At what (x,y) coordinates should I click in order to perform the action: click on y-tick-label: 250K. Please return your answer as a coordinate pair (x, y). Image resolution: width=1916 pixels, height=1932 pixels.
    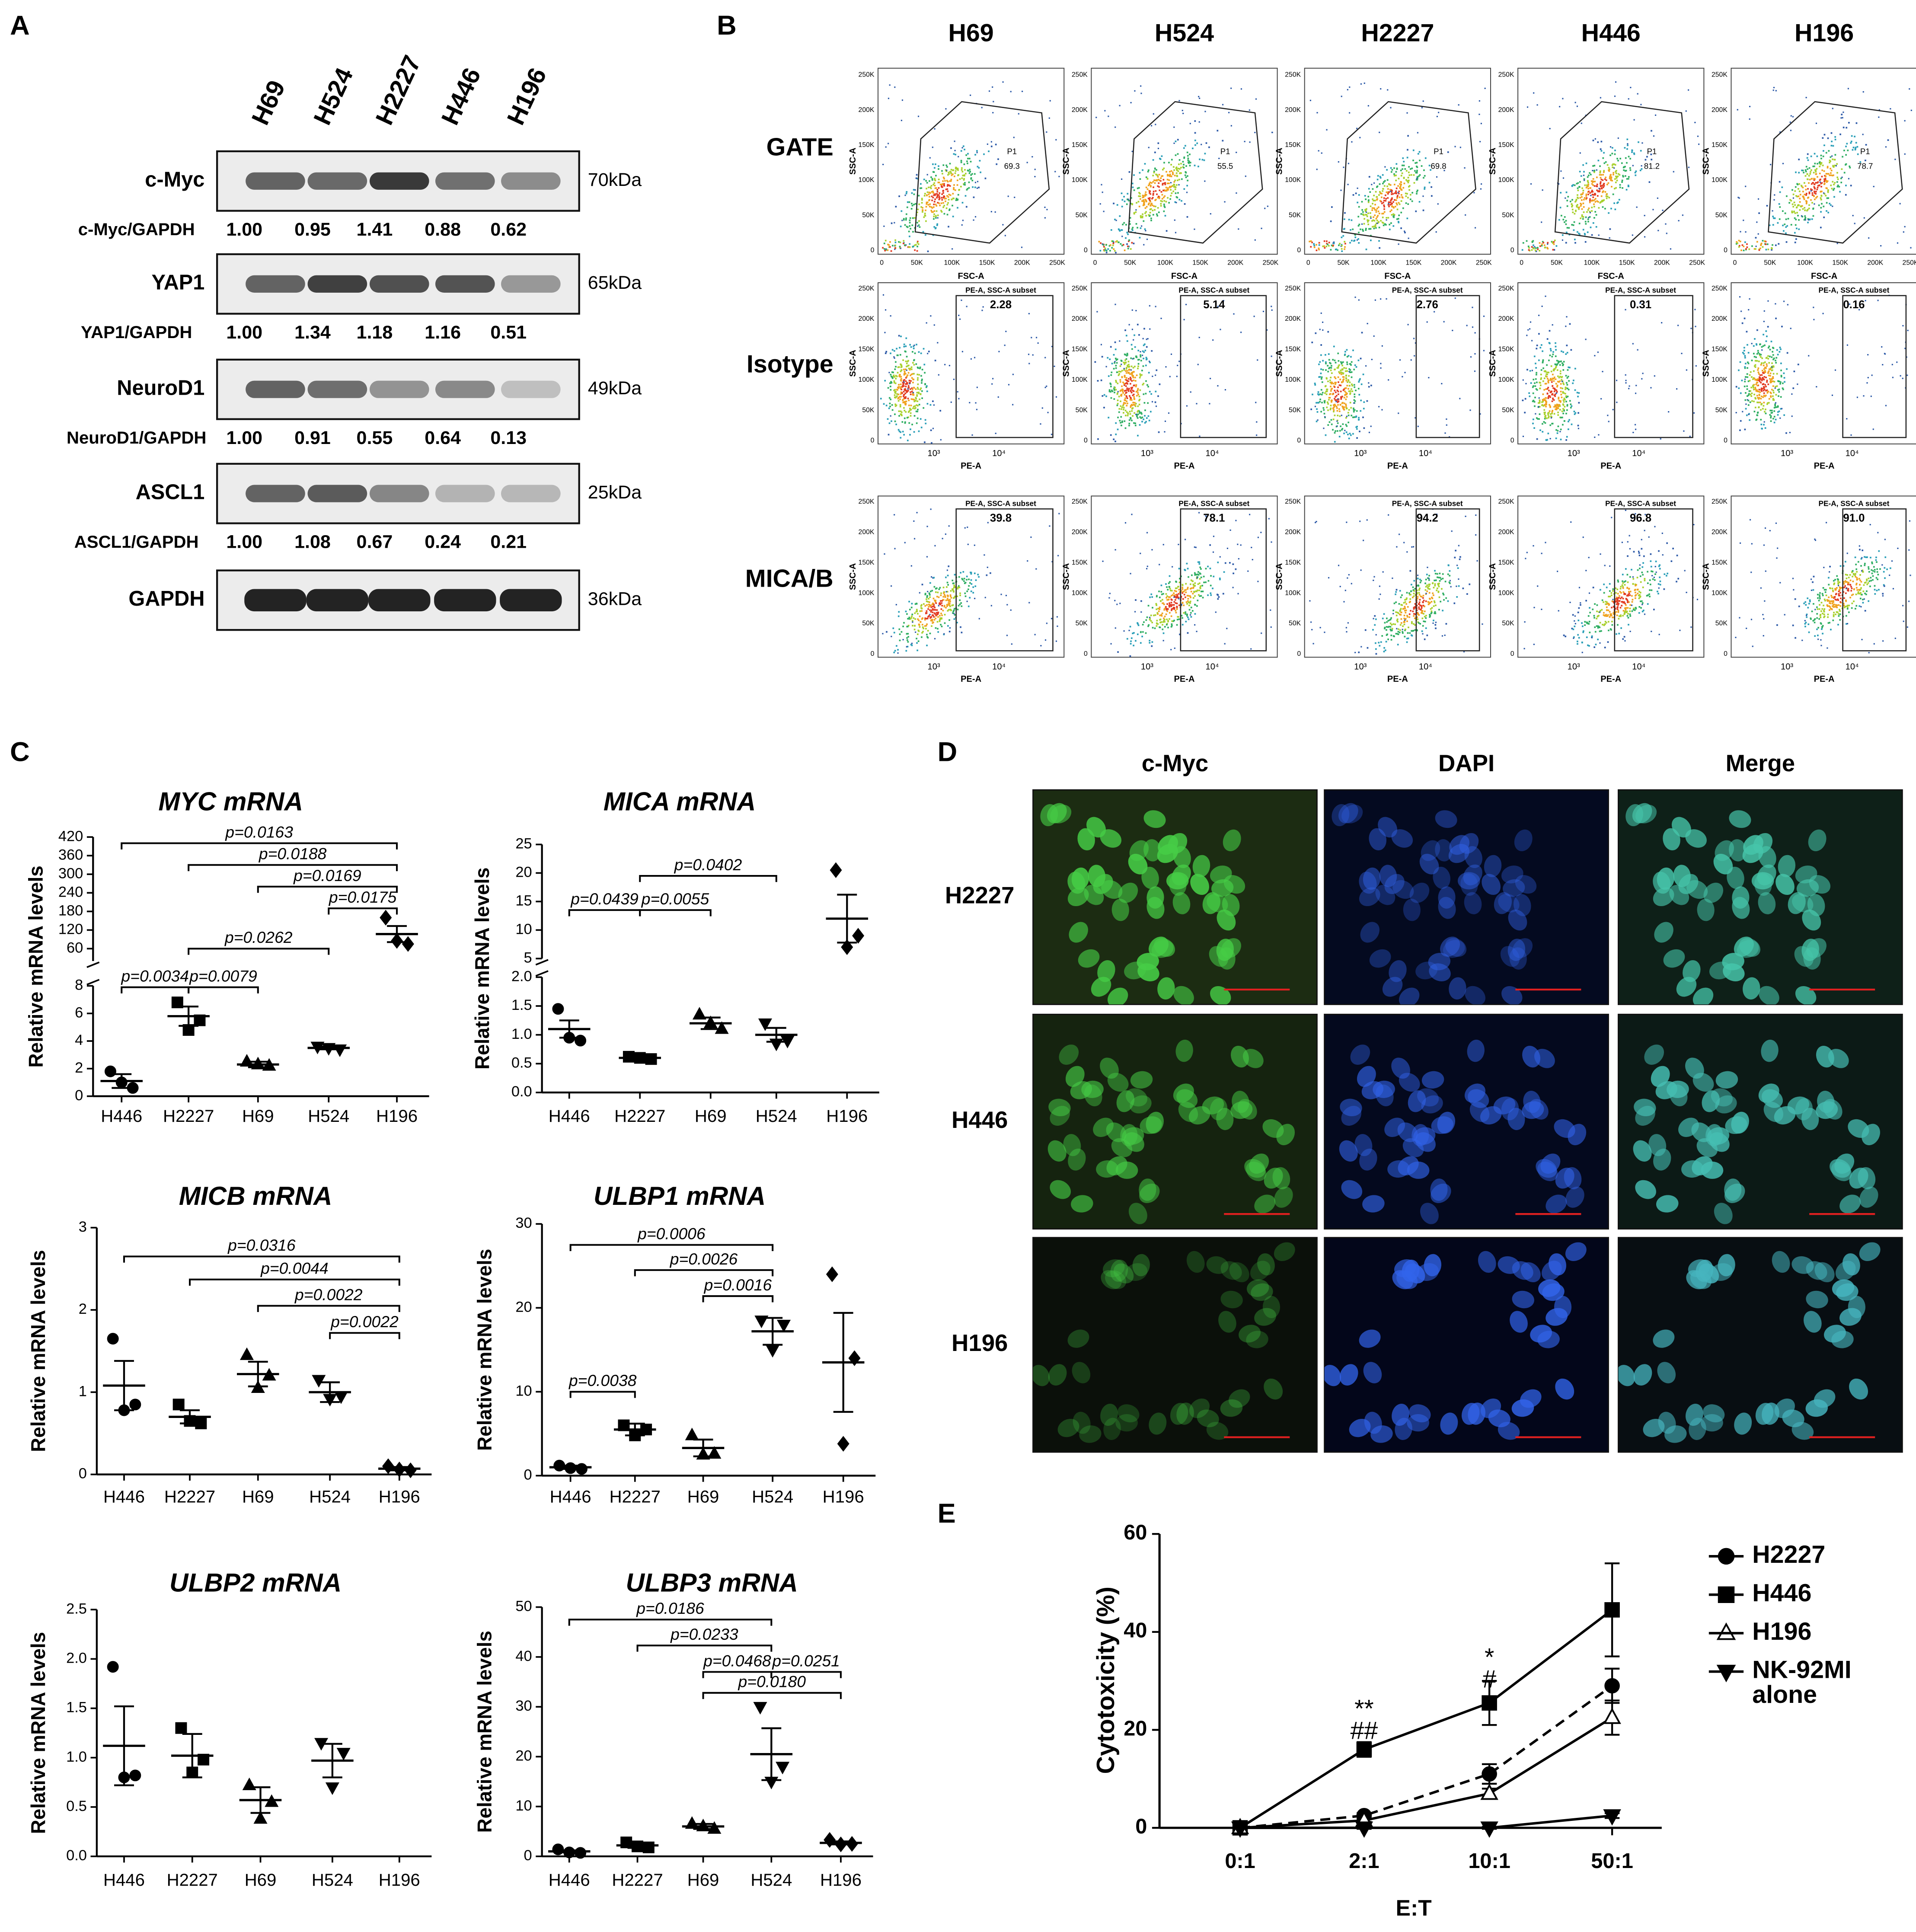
    Looking at the image, I should click on (867, 75).